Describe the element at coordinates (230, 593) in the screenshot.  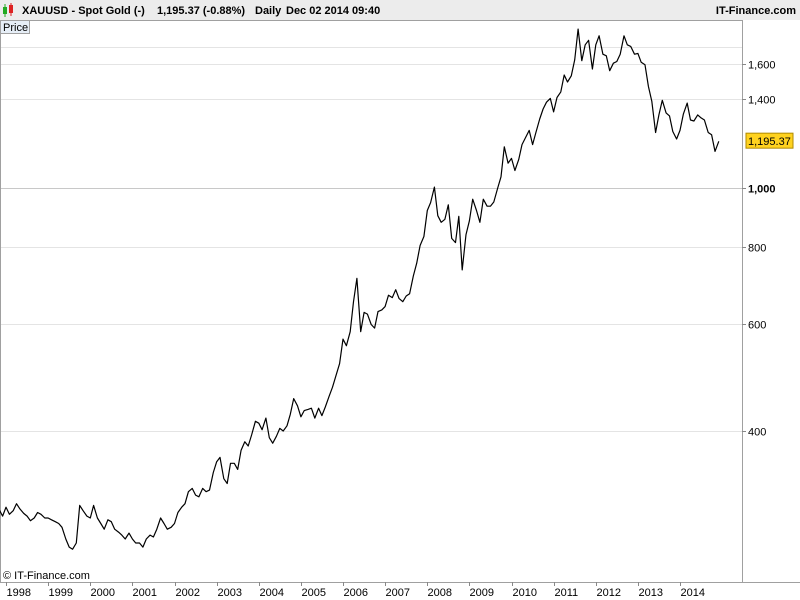
I see `x-tick-label: 2003` at that location.